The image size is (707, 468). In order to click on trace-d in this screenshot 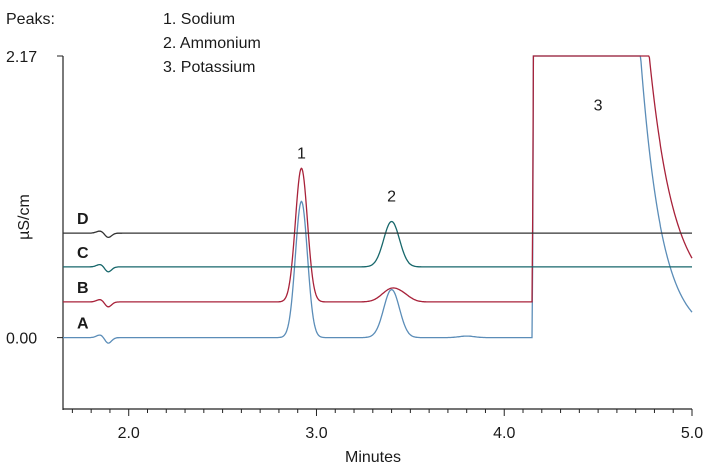, I will do `click(377, 234)`.